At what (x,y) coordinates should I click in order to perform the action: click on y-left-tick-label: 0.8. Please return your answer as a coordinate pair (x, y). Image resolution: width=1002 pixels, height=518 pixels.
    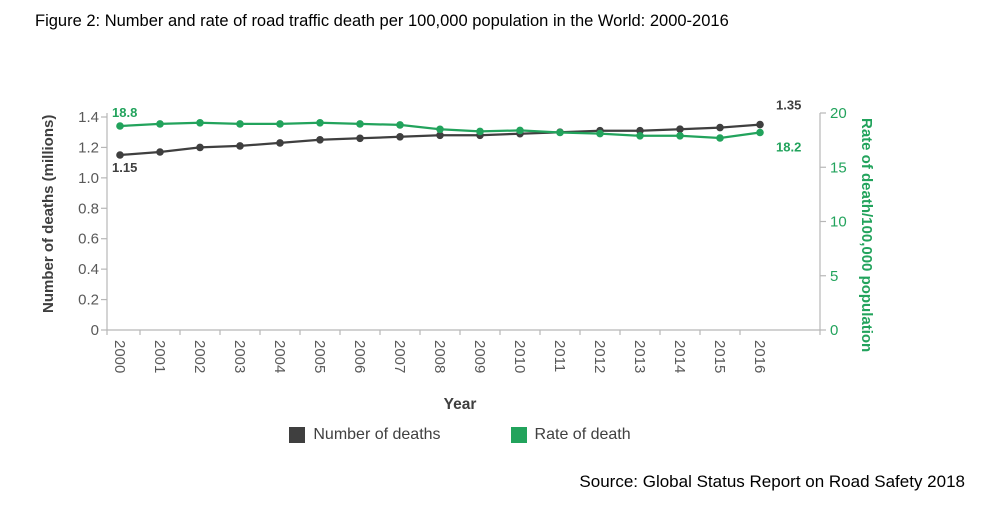
    Looking at the image, I should click on (88, 208).